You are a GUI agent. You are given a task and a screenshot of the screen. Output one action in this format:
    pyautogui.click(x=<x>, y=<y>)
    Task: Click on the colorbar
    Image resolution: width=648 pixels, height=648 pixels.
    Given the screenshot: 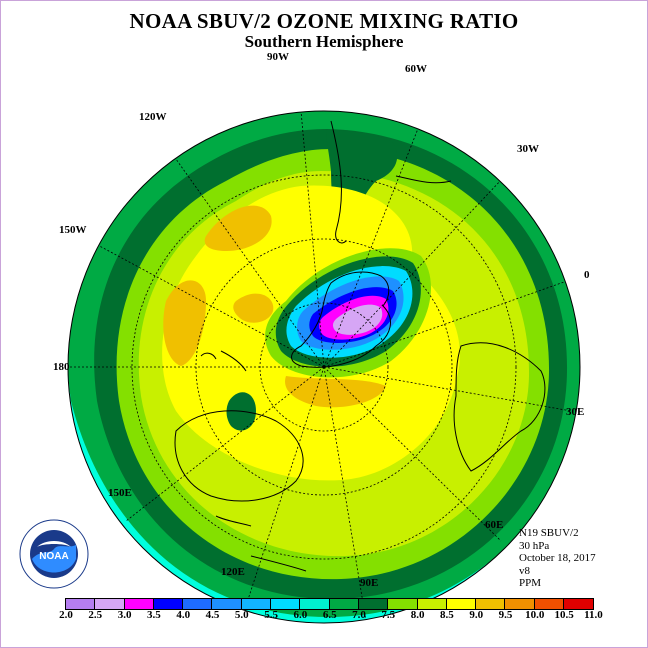 What is the action you would take?
    pyautogui.click(x=330, y=604)
    